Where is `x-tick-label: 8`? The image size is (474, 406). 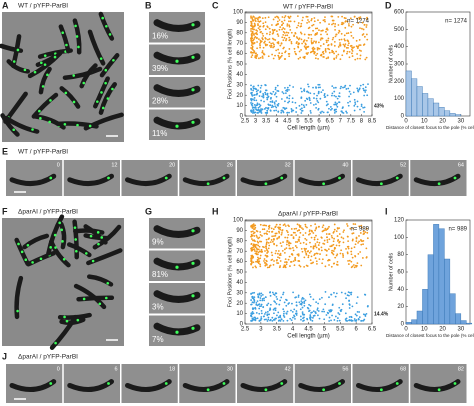
x-tick-label: 8 is located at coordinates (362, 122).